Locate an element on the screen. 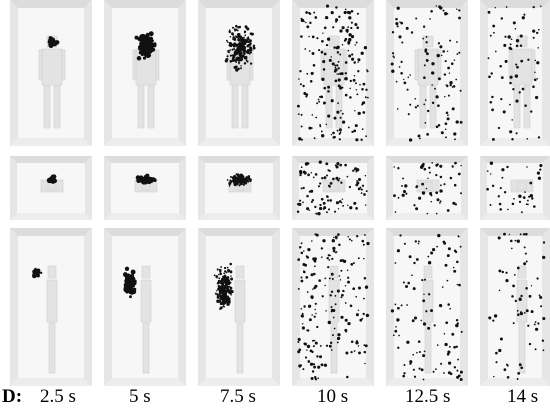 This screenshot has width=550, height=412. left-wall is located at coordinates (484, 307).